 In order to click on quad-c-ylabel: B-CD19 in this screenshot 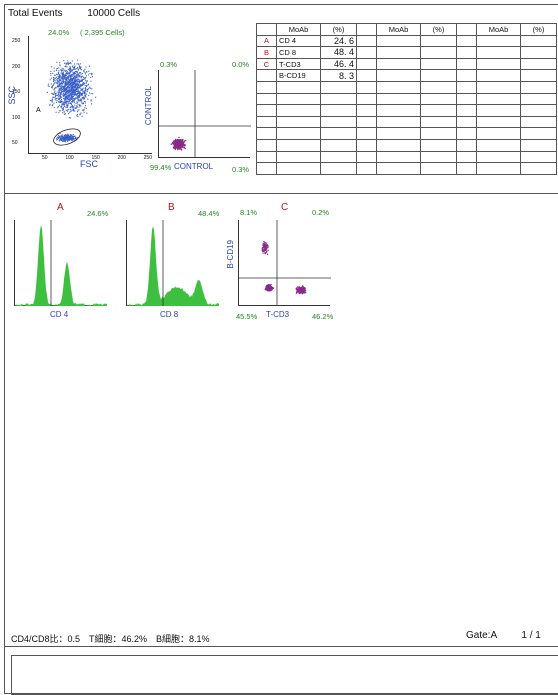, I will do `click(230, 254)`.